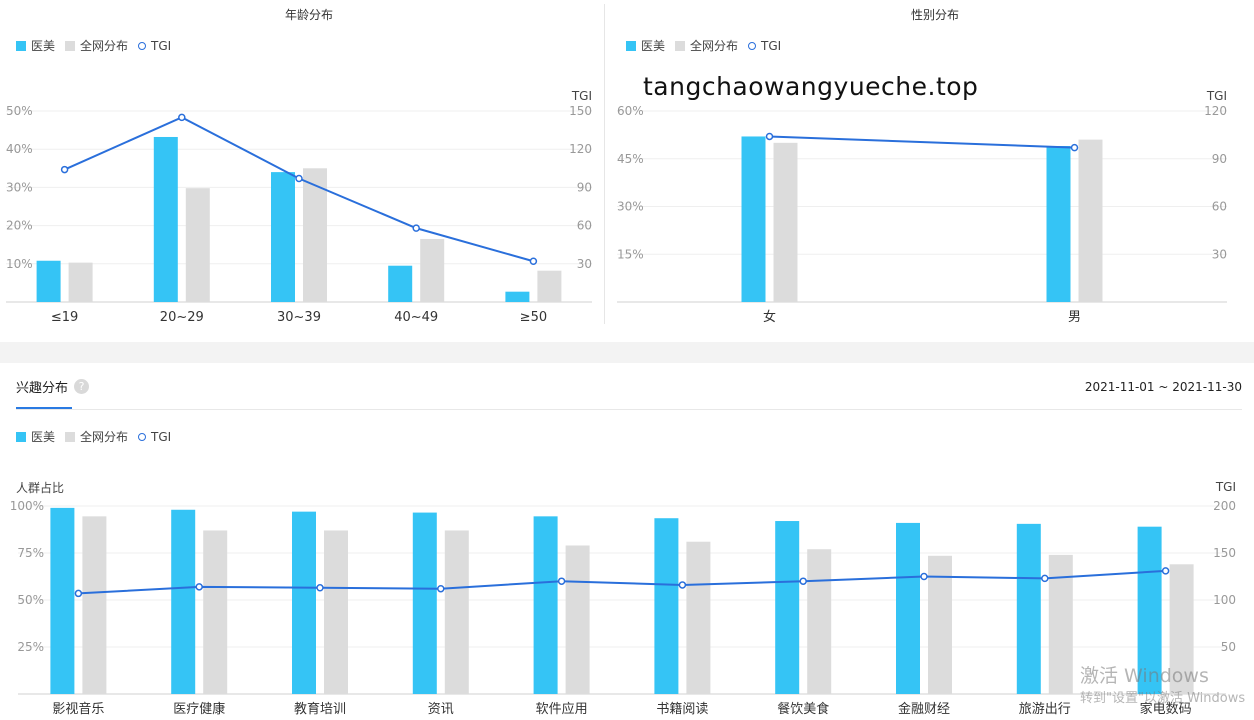 Image resolution: width=1254 pixels, height=720 pixels. What do you see at coordinates (1224, 506) in the screenshot?
I see `y2-tick-label: 200` at bounding box center [1224, 506].